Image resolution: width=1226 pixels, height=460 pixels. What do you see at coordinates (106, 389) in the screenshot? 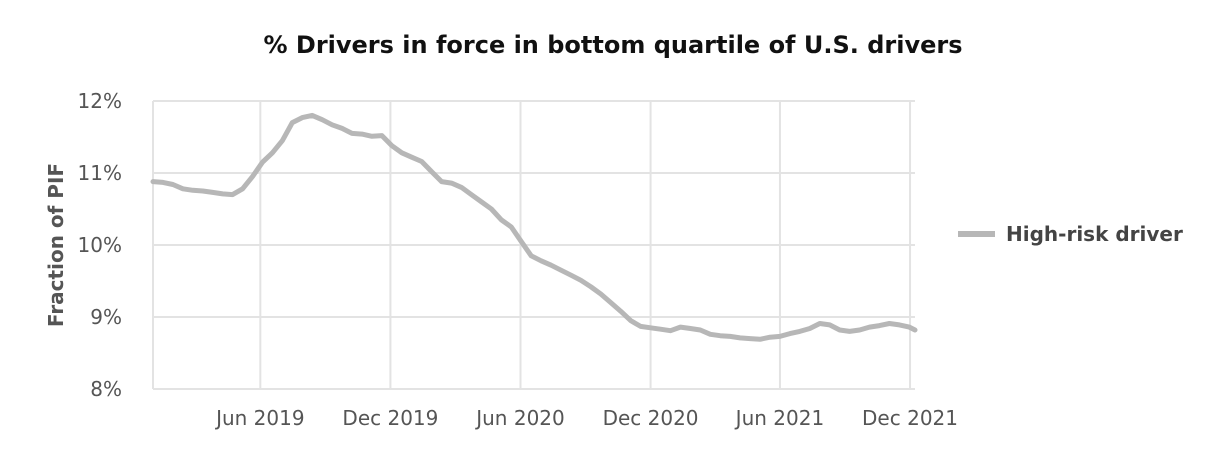
I see `y-tick-label: 8%` at bounding box center [106, 389].